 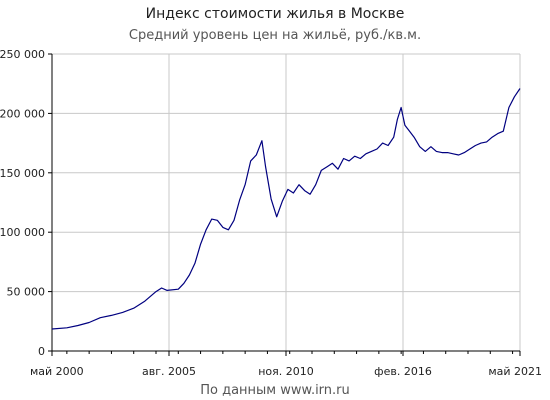 What do you see at coordinates (57, 371) in the screenshot?
I see `x-tick-label: май 2000` at bounding box center [57, 371].